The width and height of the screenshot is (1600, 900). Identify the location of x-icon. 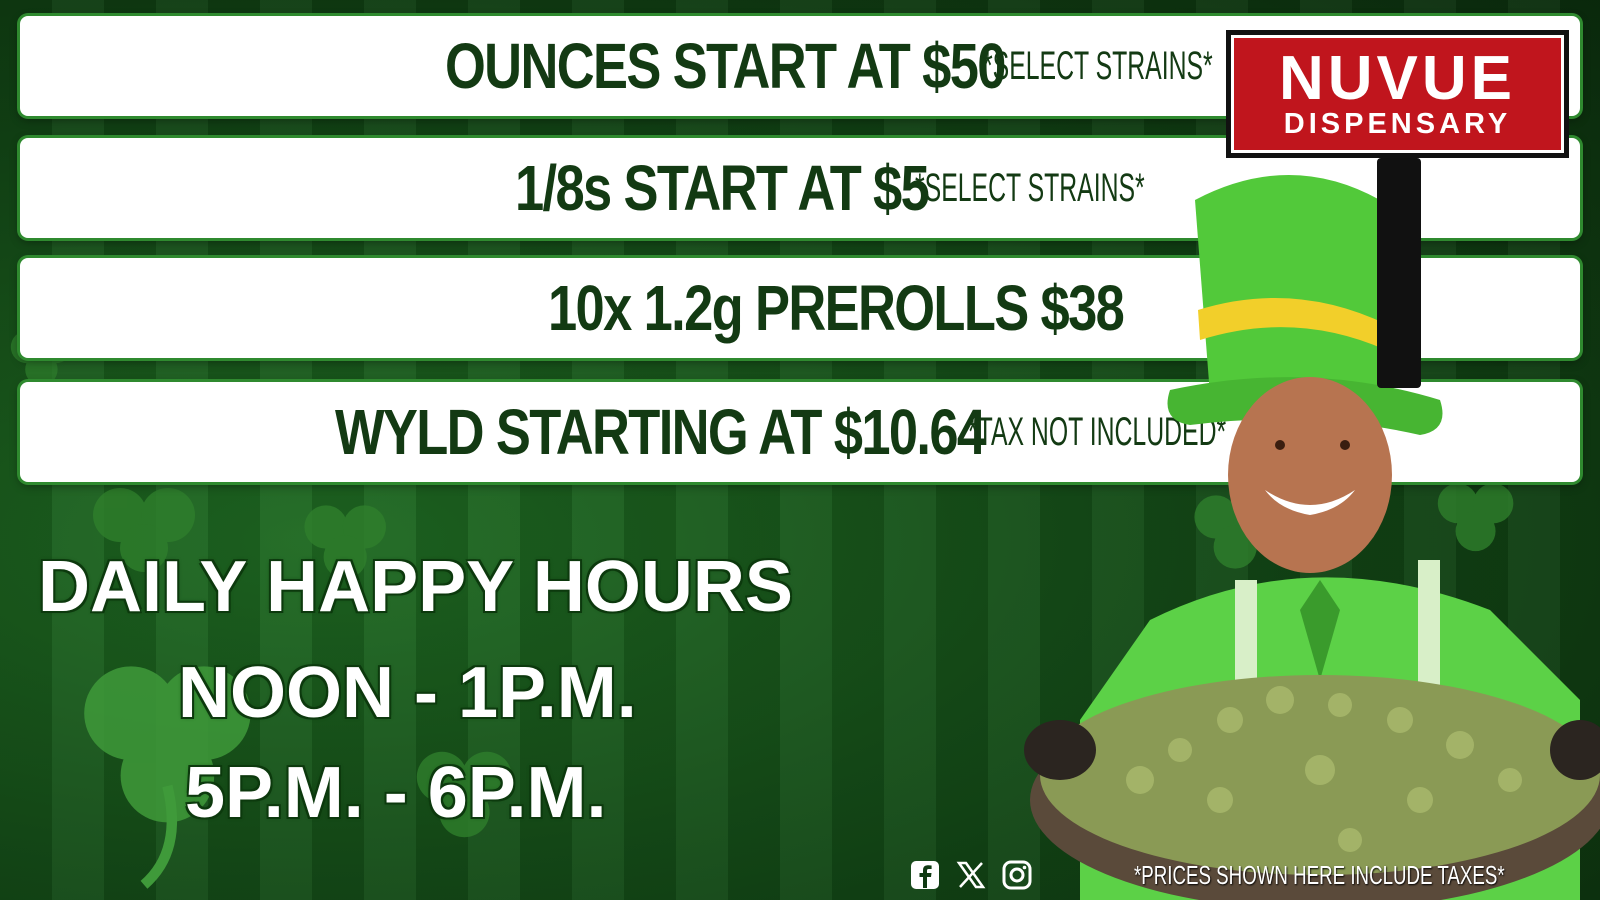
(971, 875).